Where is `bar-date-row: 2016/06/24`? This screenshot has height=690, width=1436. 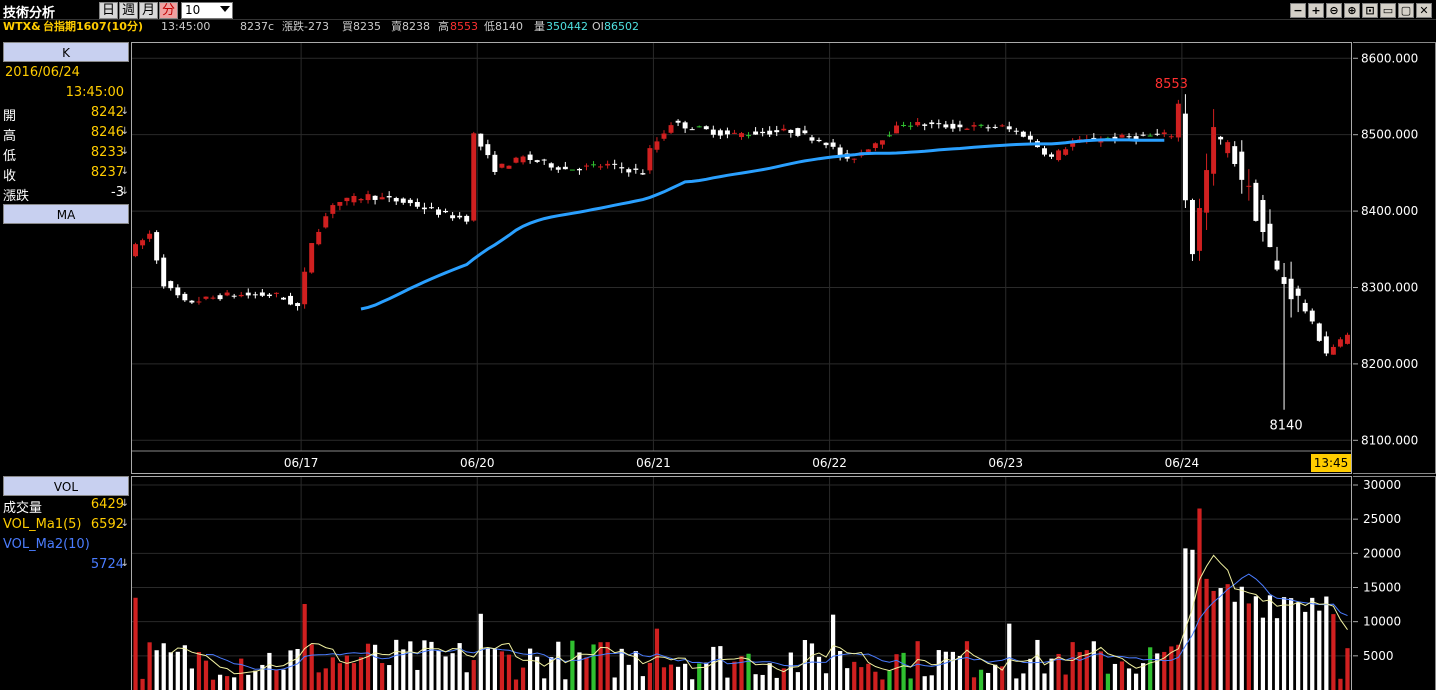 bar-date-row: 2016/06/24 is located at coordinates (66, 74).